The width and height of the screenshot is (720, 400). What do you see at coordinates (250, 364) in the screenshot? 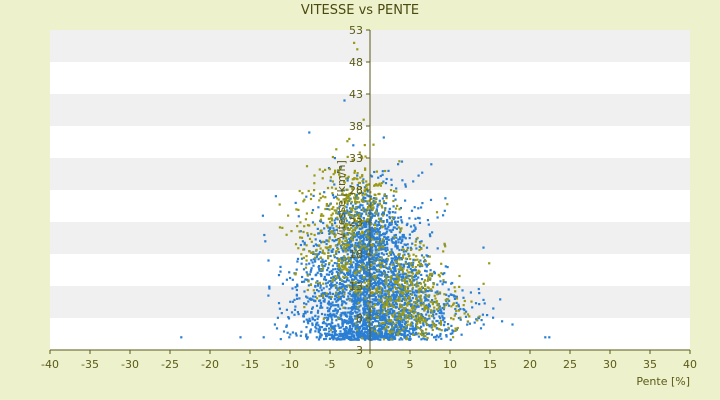
I see `x-tick-label: -15` at bounding box center [250, 364].